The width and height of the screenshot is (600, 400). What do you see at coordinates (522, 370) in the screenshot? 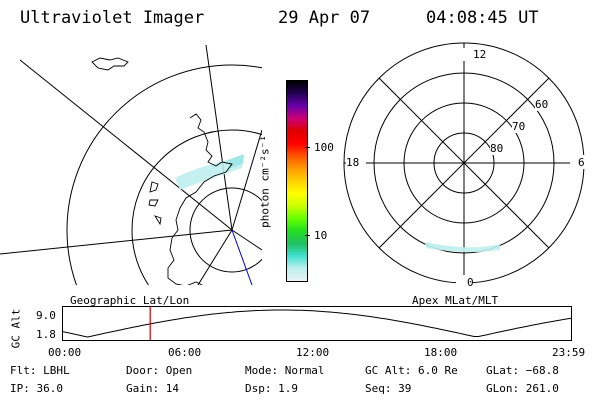
I see `glat-info: GLat: −68.8` at bounding box center [522, 370].